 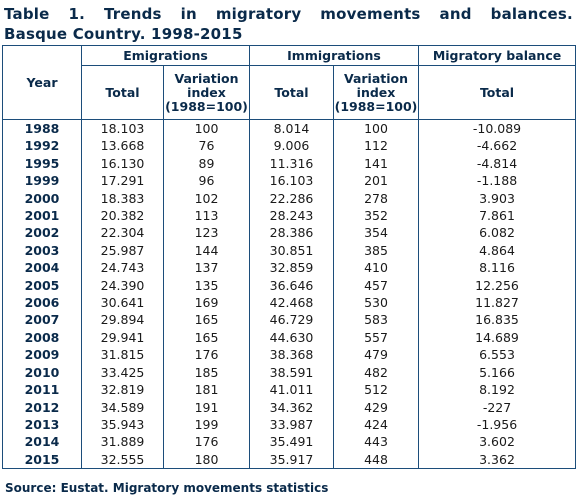 I want to click on header-variation-line3: (1988=100), so click(x=376, y=106).